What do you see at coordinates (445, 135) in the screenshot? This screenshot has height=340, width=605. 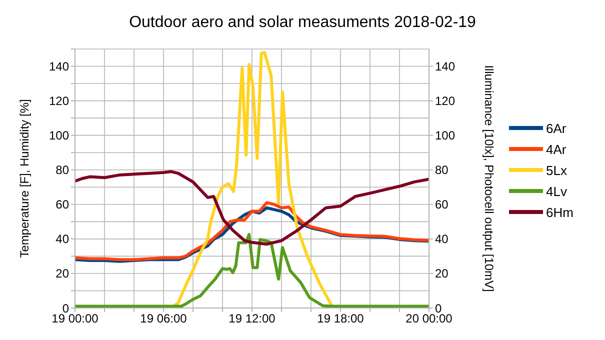 I see `y2-tick-label: 100` at bounding box center [445, 135].